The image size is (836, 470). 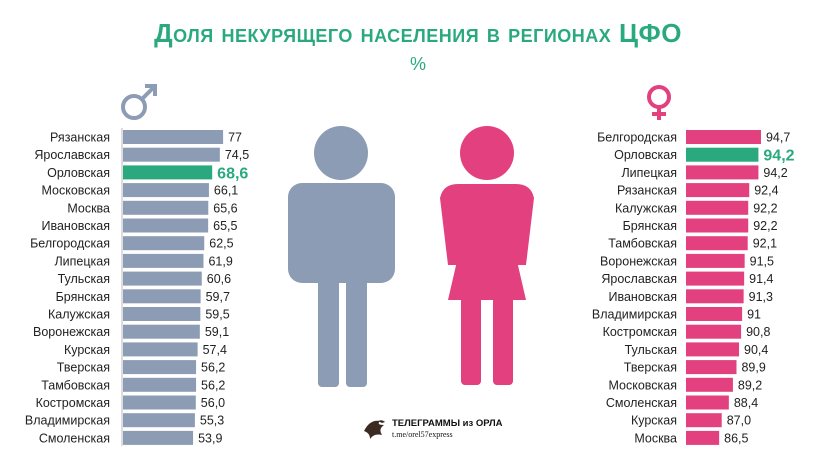 I want to click on male-value-label: 56,0, so click(x=213, y=403).